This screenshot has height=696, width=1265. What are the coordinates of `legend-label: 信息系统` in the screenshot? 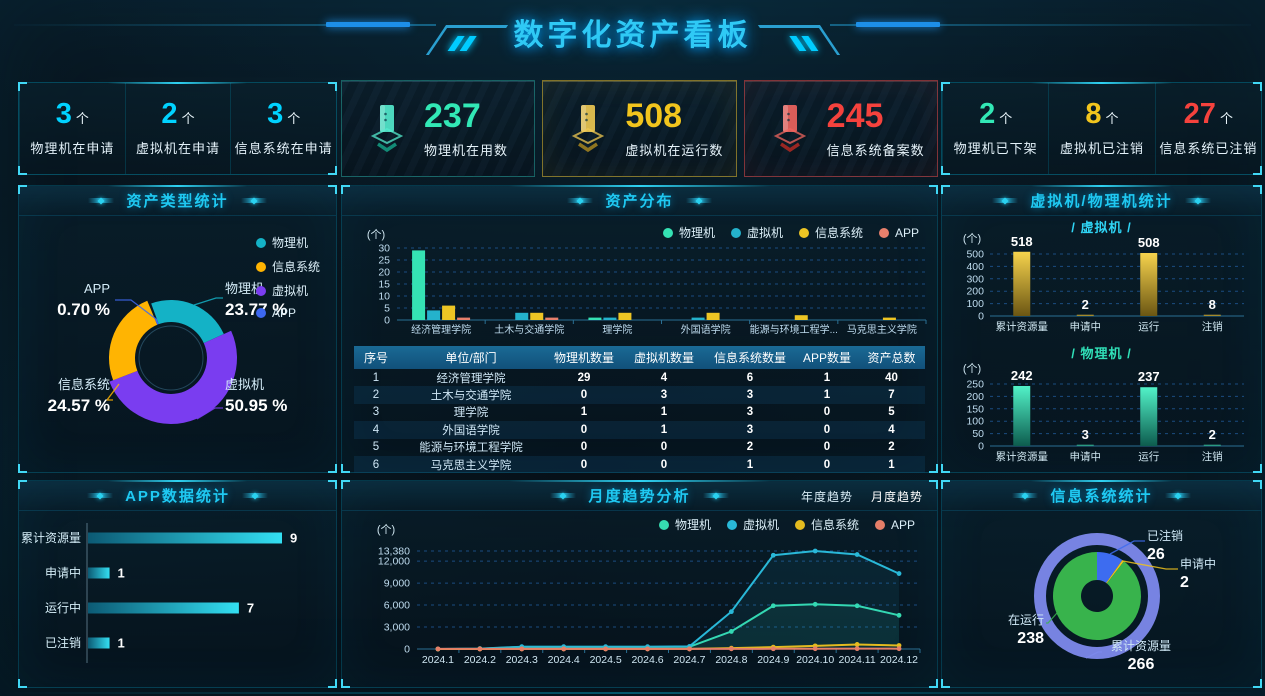 It's located at (295, 267).